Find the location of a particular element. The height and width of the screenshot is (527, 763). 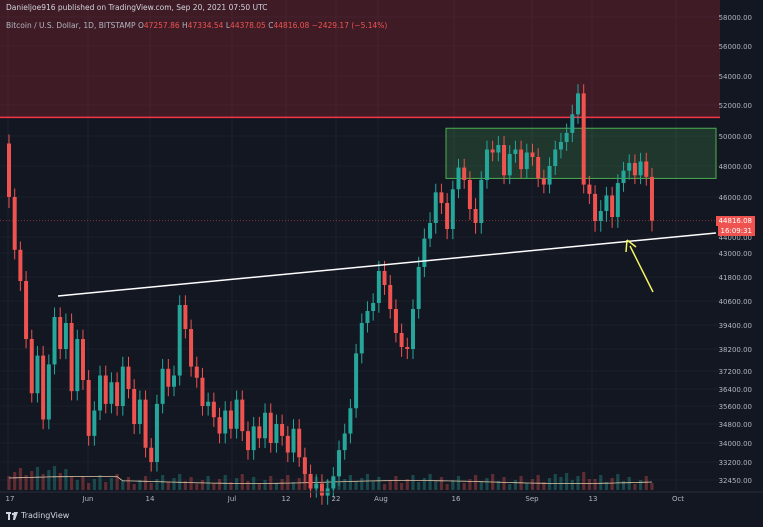

y-tick-label: 34000.00 is located at coordinates (735, 444).